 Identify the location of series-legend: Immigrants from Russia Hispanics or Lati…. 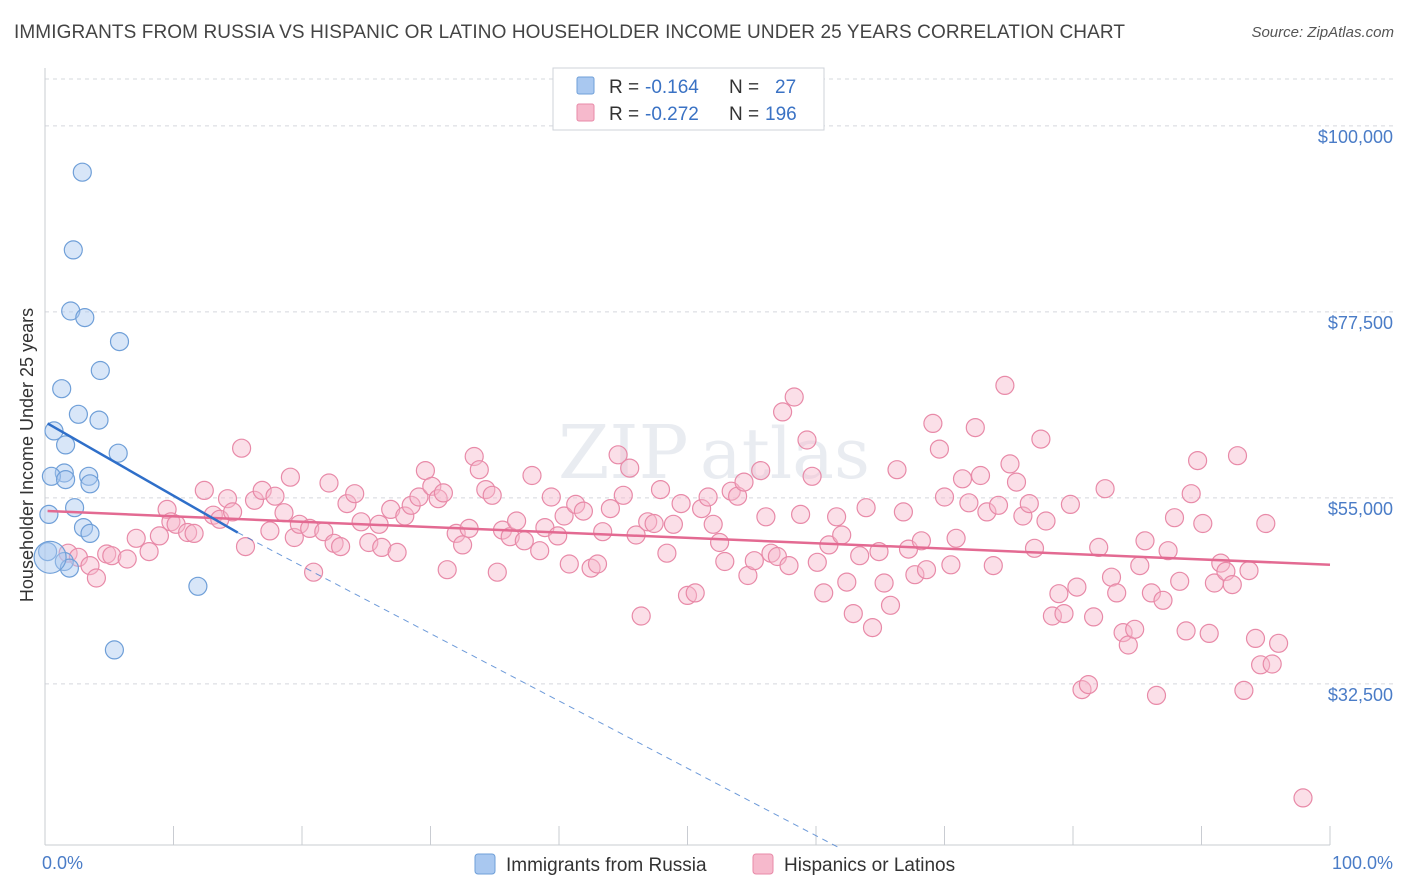
(714, 864).